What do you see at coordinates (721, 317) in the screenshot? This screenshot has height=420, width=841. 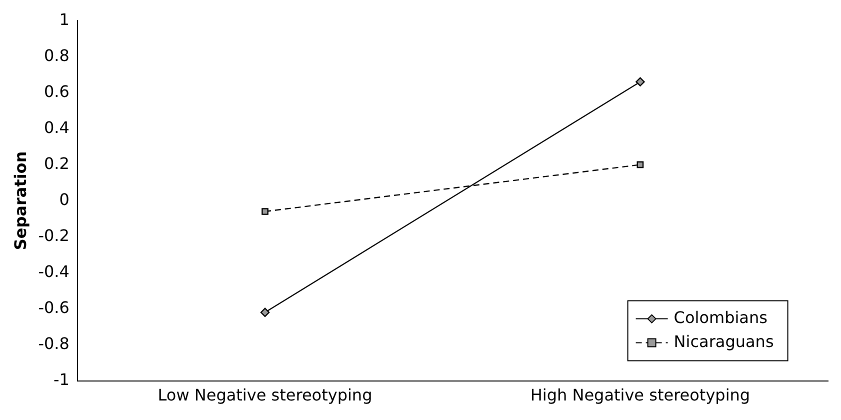 I see `legend-label: Colombians` at bounding box center [721, 317].